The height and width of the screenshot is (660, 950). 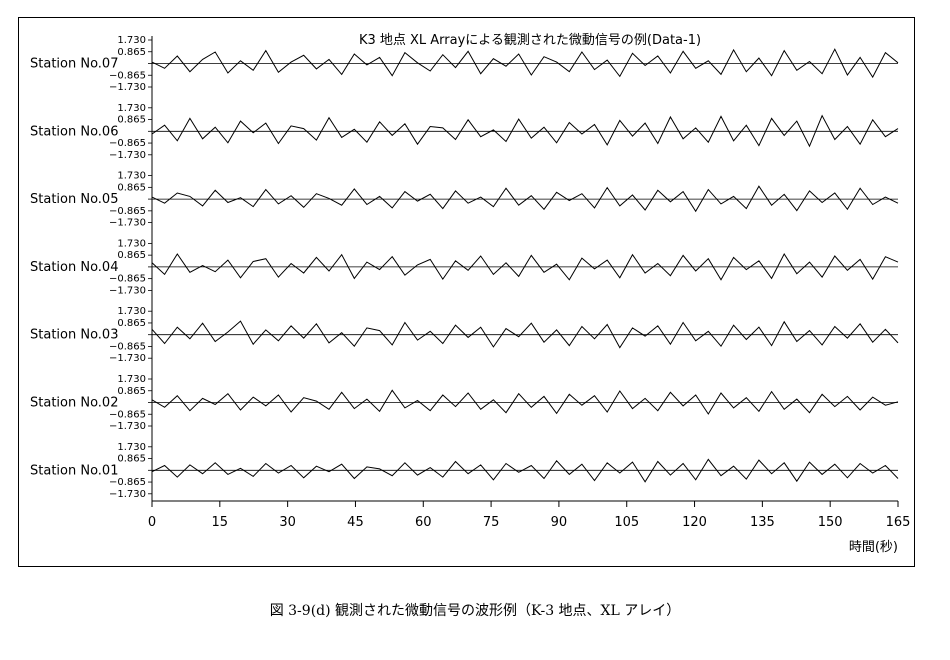 What do you see at coordinates (530, 40) in the screenshot?
I see `chart-title: K3 地点 XL Arrayによる観測された微動信号の例(Data-1)` at bounding box center [530, 40].